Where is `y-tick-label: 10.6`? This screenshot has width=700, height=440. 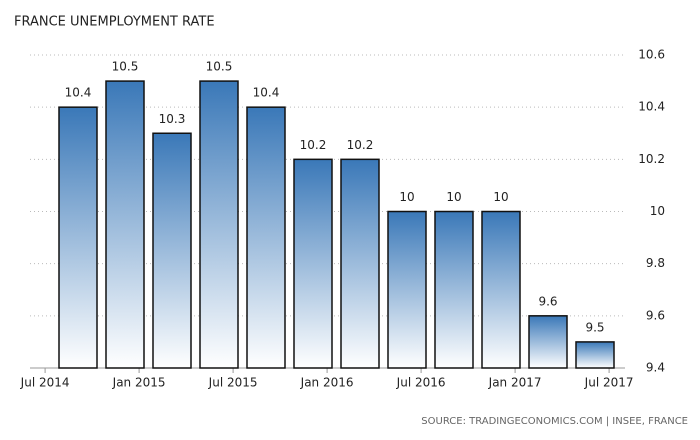 y-tick-label: 10.6 is located at coordinates (651, 55).